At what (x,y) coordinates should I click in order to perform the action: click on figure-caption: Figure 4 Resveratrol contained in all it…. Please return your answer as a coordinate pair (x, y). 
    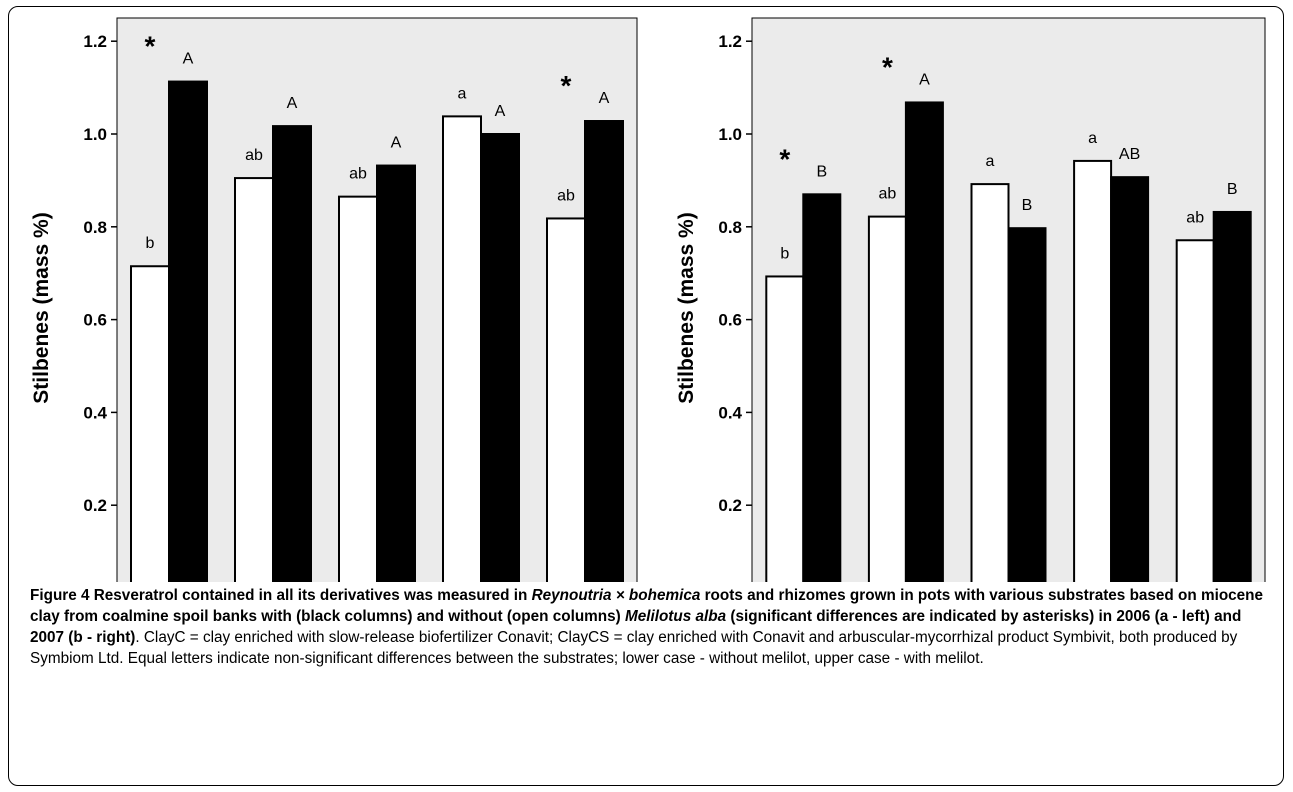
    Looking at the image, I should click on (650, 627).